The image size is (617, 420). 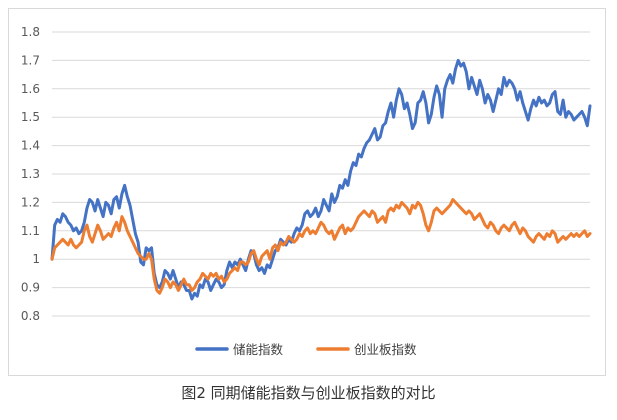 I want to click on legend-label-0: 储能指数, so click(x=258, y=349).